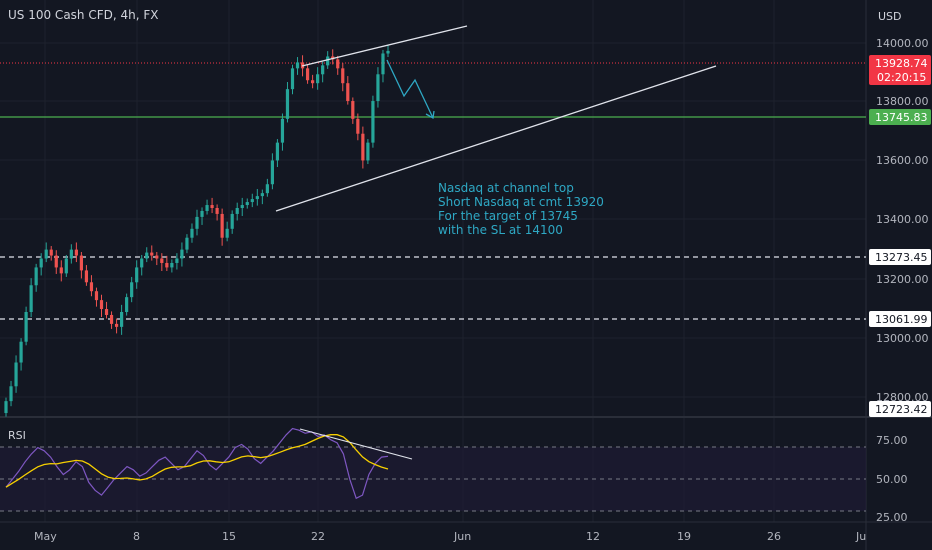 The image size is (932, 550). Describe the element at coordinates (17, 435) in the screenshot. I see `rsi-label: RSI` at that location.